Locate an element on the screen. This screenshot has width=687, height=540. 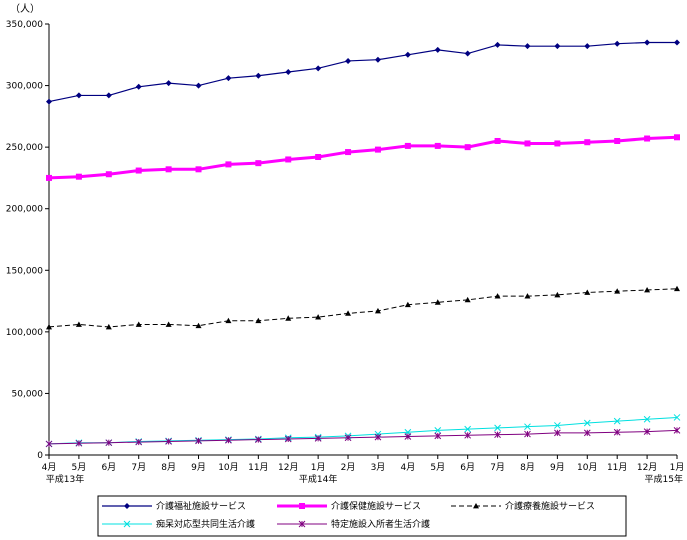
legend-label: 介護保健施設サービス is located at coordinates (376, 506).